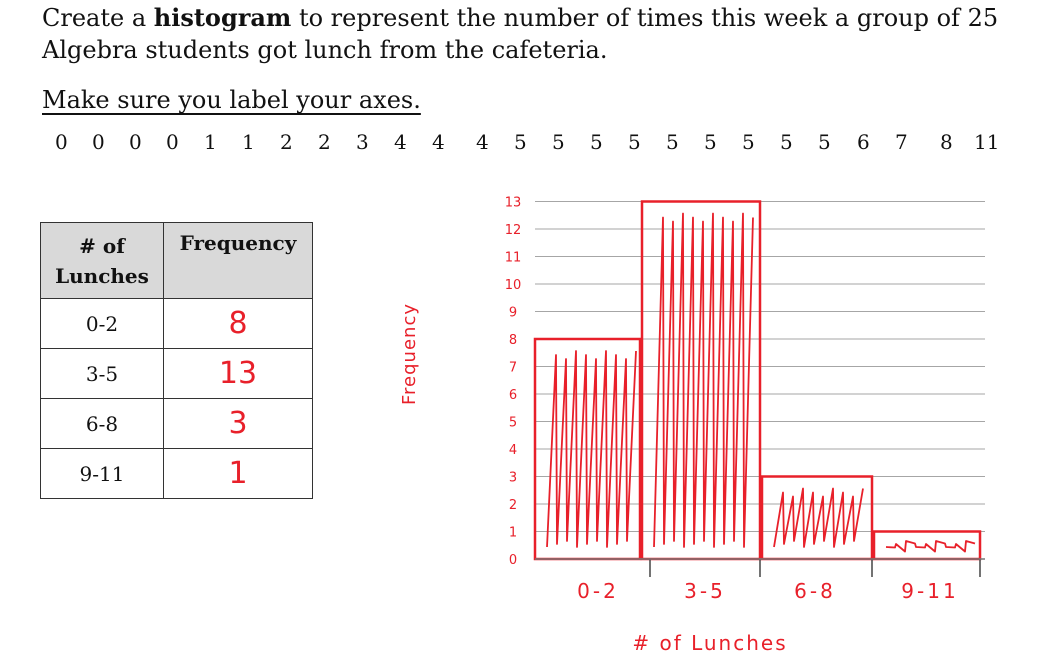 This screenshot has height=671, width=1063. I want to click on y-tick-label: 11, so click(513, 258).